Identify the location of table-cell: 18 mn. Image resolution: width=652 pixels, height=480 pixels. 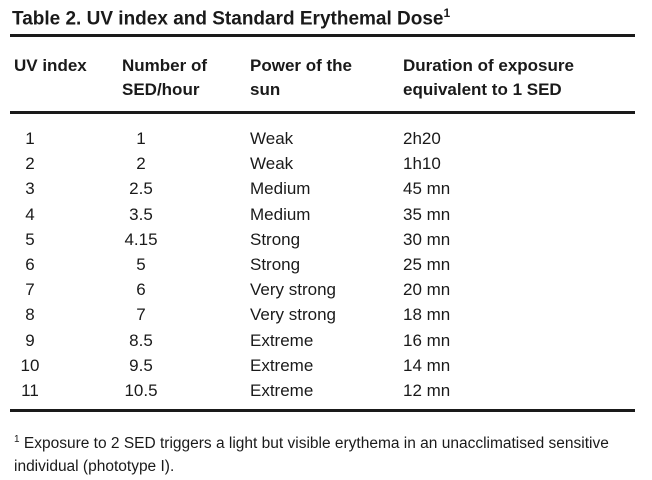
(427, 315).